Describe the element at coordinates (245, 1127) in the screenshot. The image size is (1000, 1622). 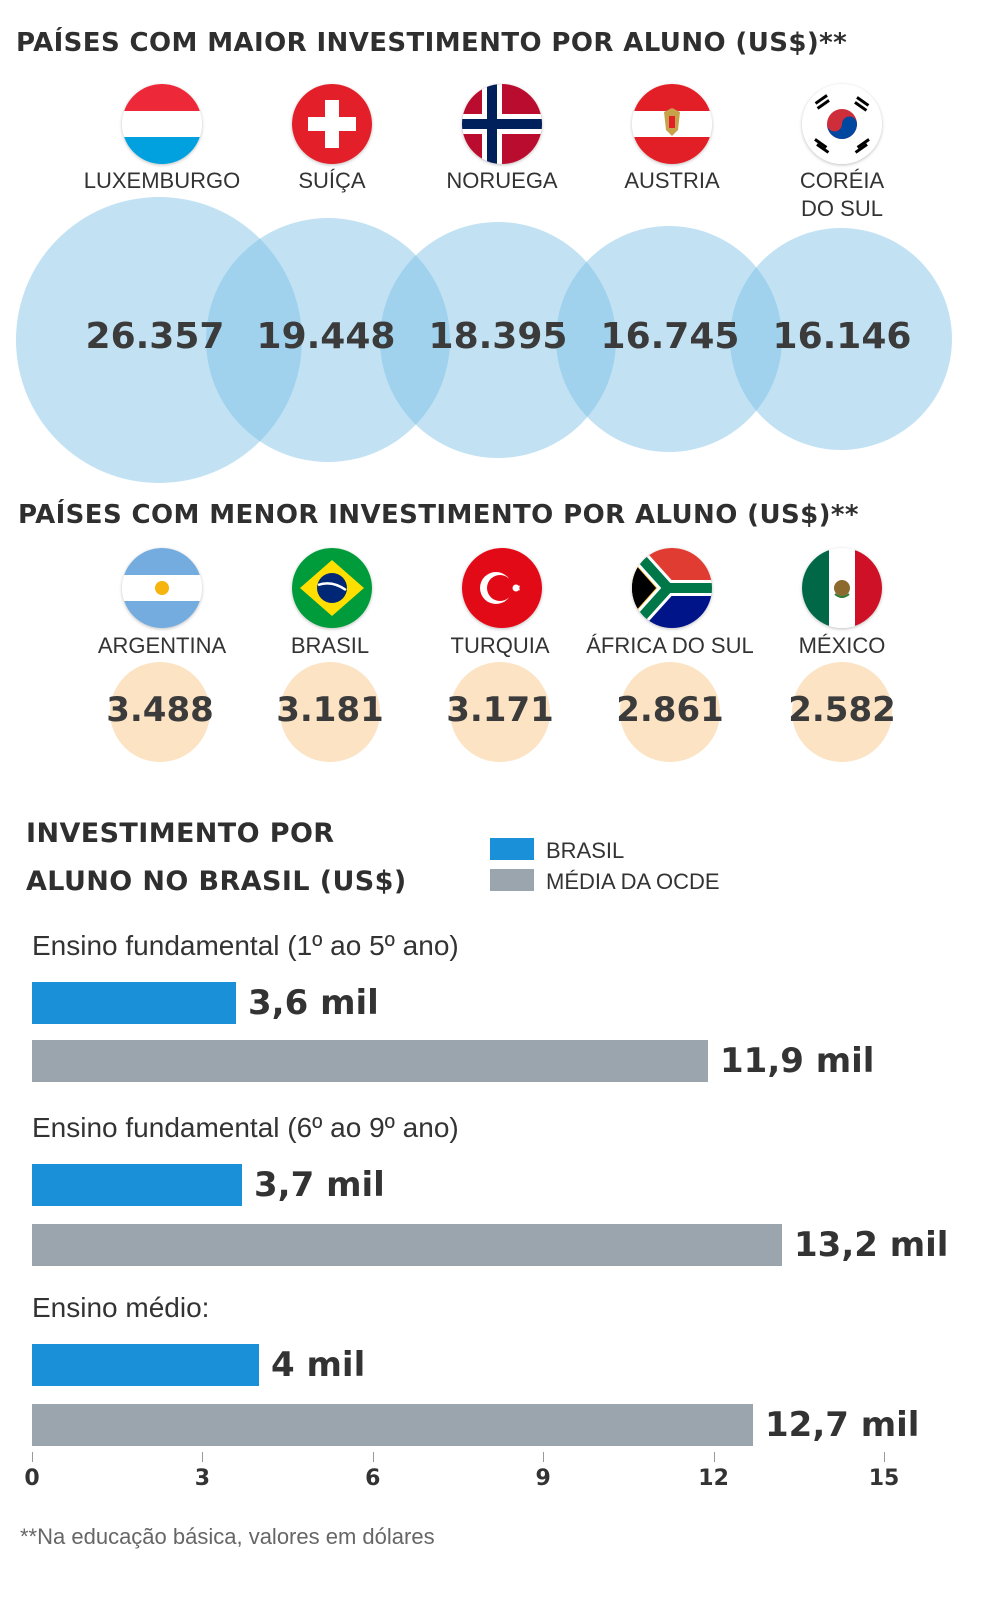
I see `category-label: Ensino fundamental (6º ao 9º ano)` at that location.